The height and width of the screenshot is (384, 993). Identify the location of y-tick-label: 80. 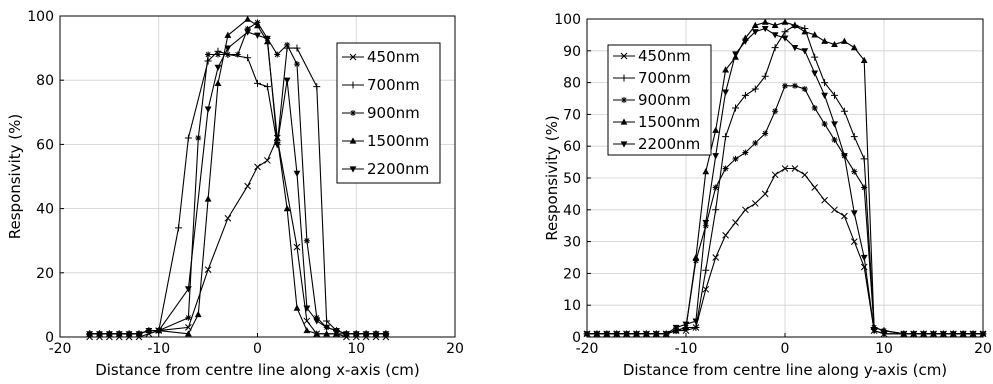
(45, 81).